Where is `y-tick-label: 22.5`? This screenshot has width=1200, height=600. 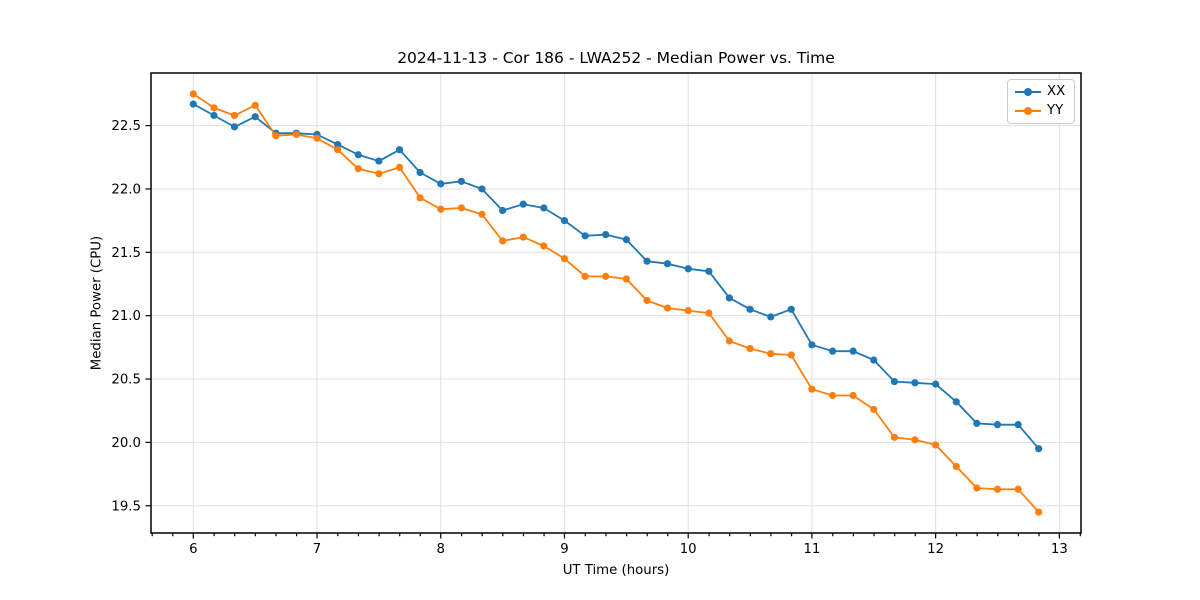 y-tick-label: 22.5 is located at coordinates (126, 126).